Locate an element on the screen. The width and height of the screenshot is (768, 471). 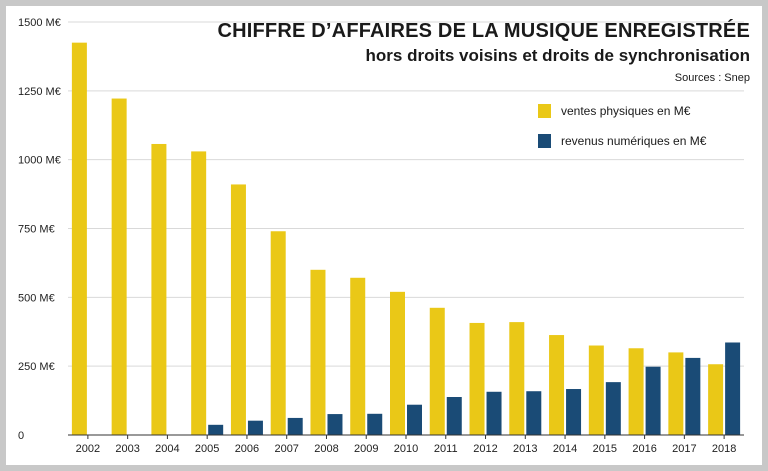
legend-label-digital: revenus numériques en M€ is located at coordinates (634, 141).